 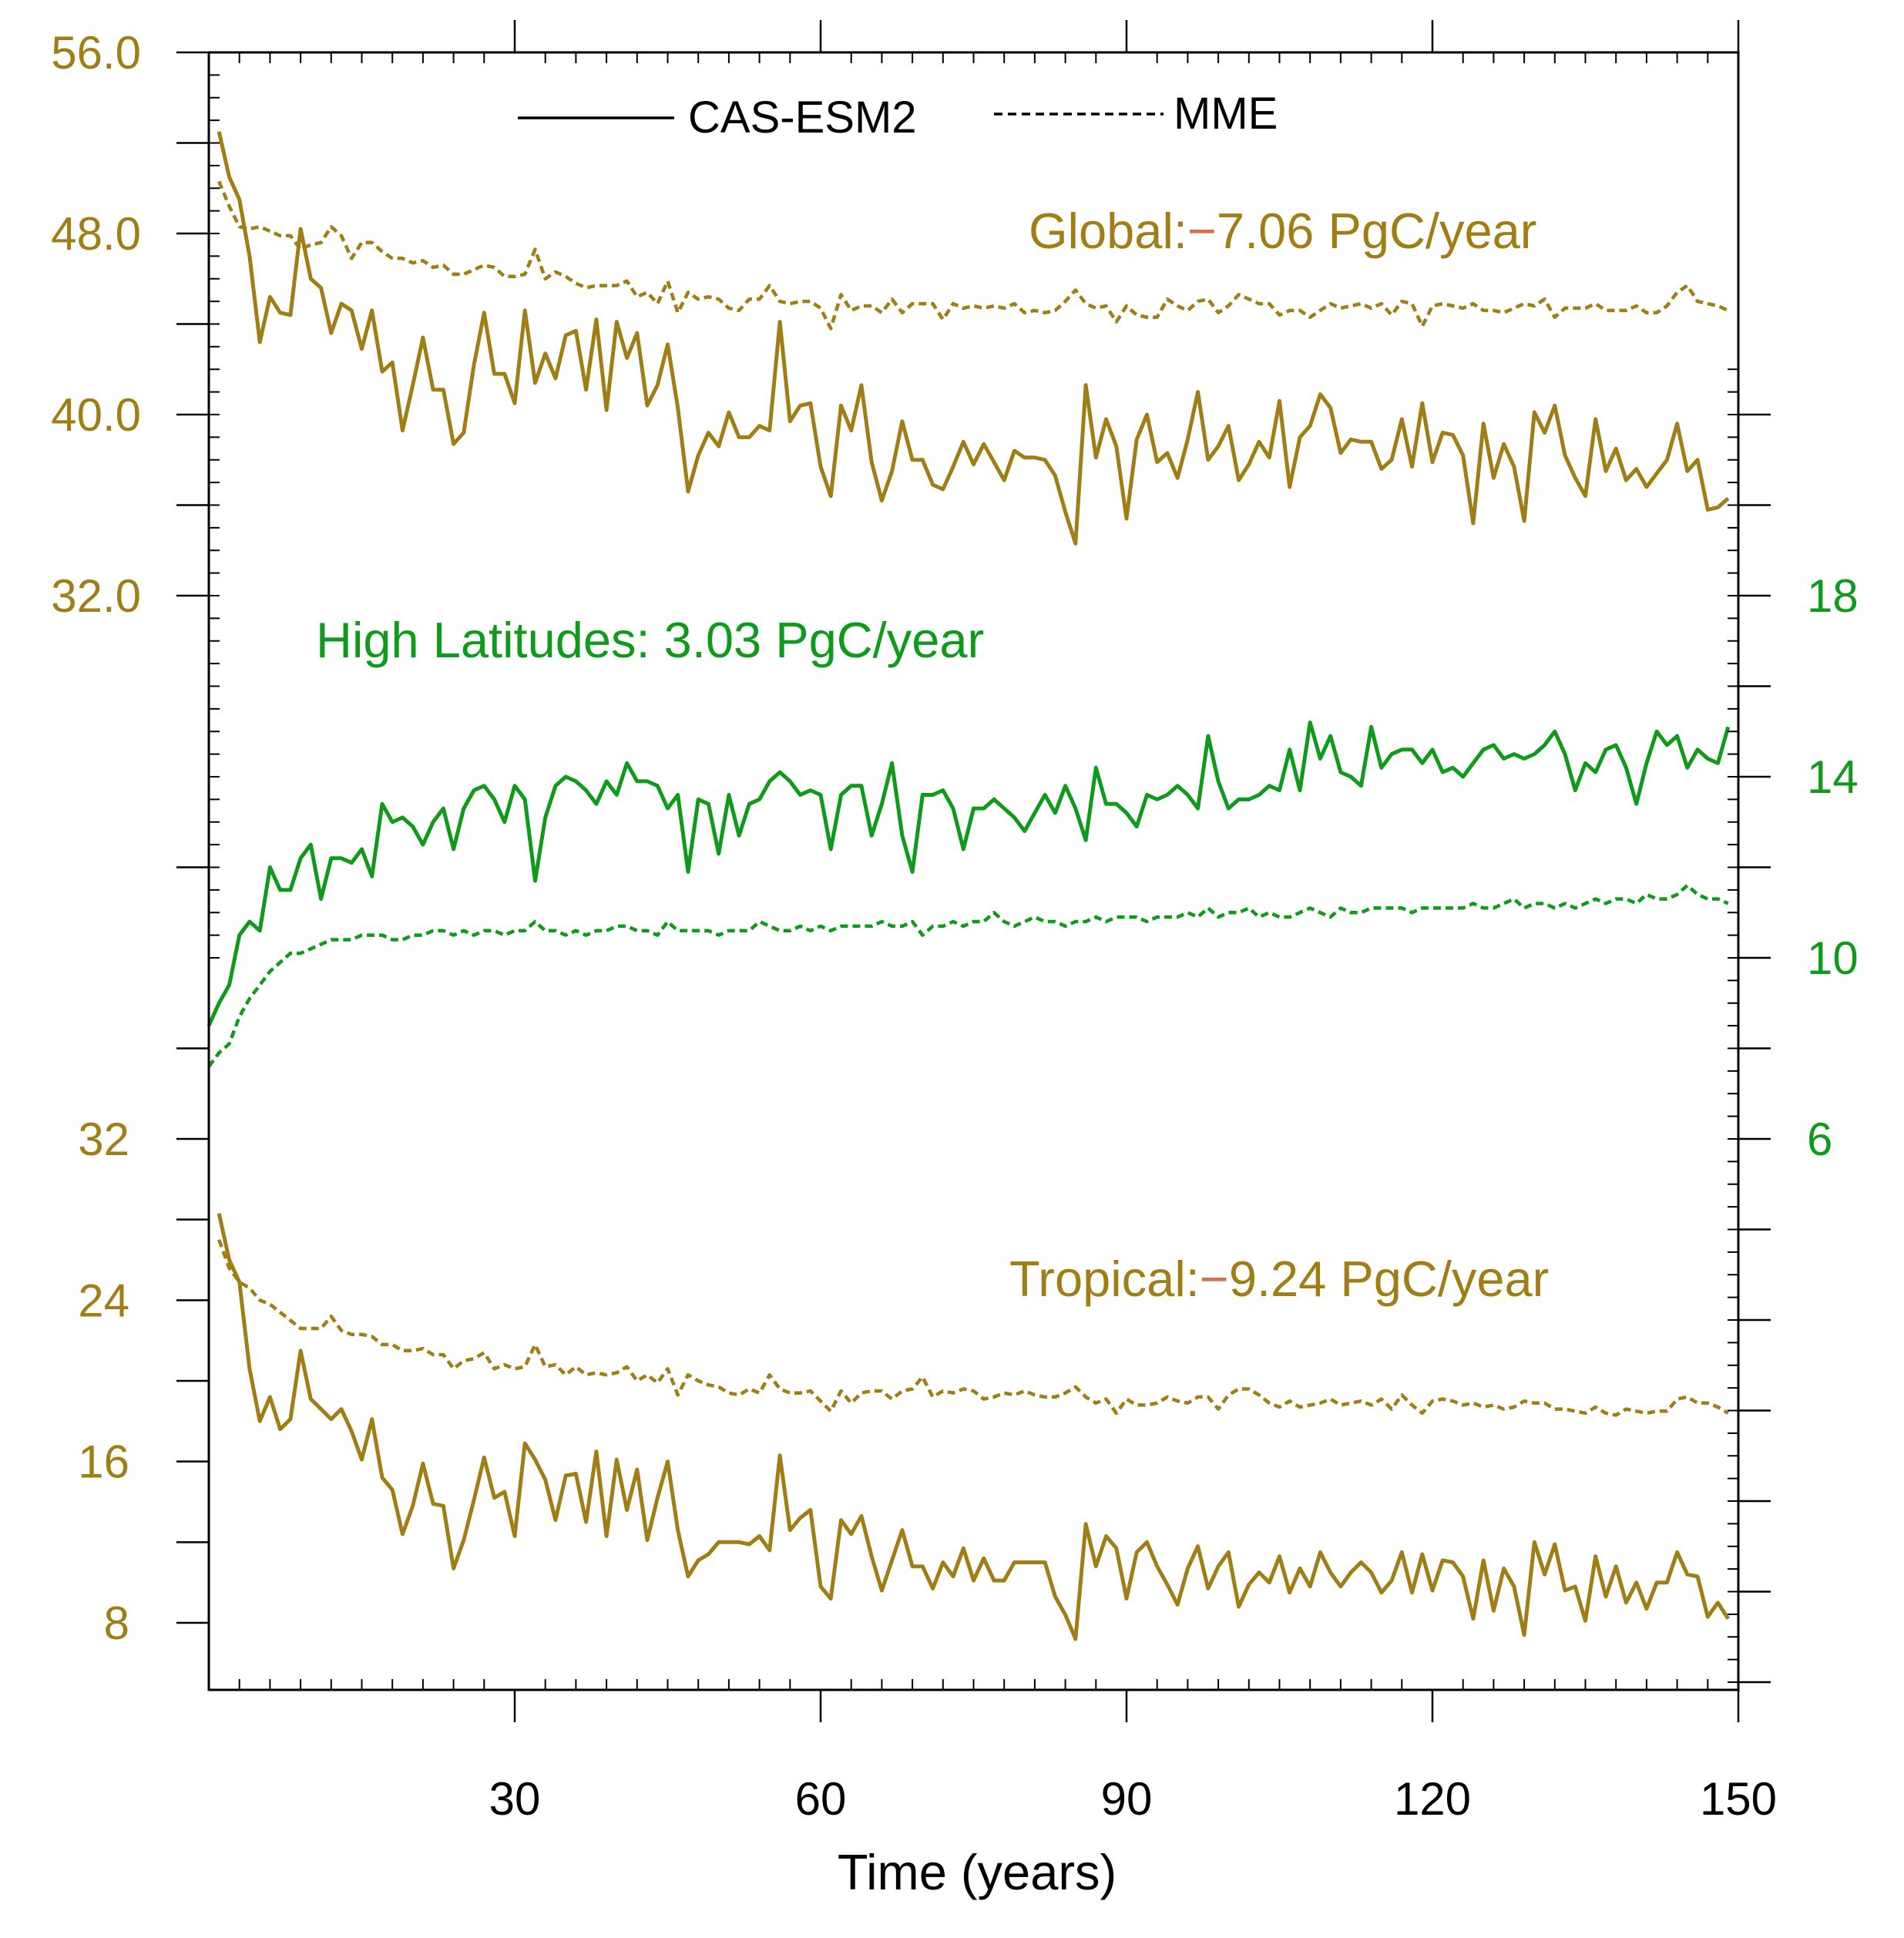 What do you see at coordinates (103, 1462) in the screenshot?
I see `y-tick-label-tropical: 16` at bounding box center [103, 1462].